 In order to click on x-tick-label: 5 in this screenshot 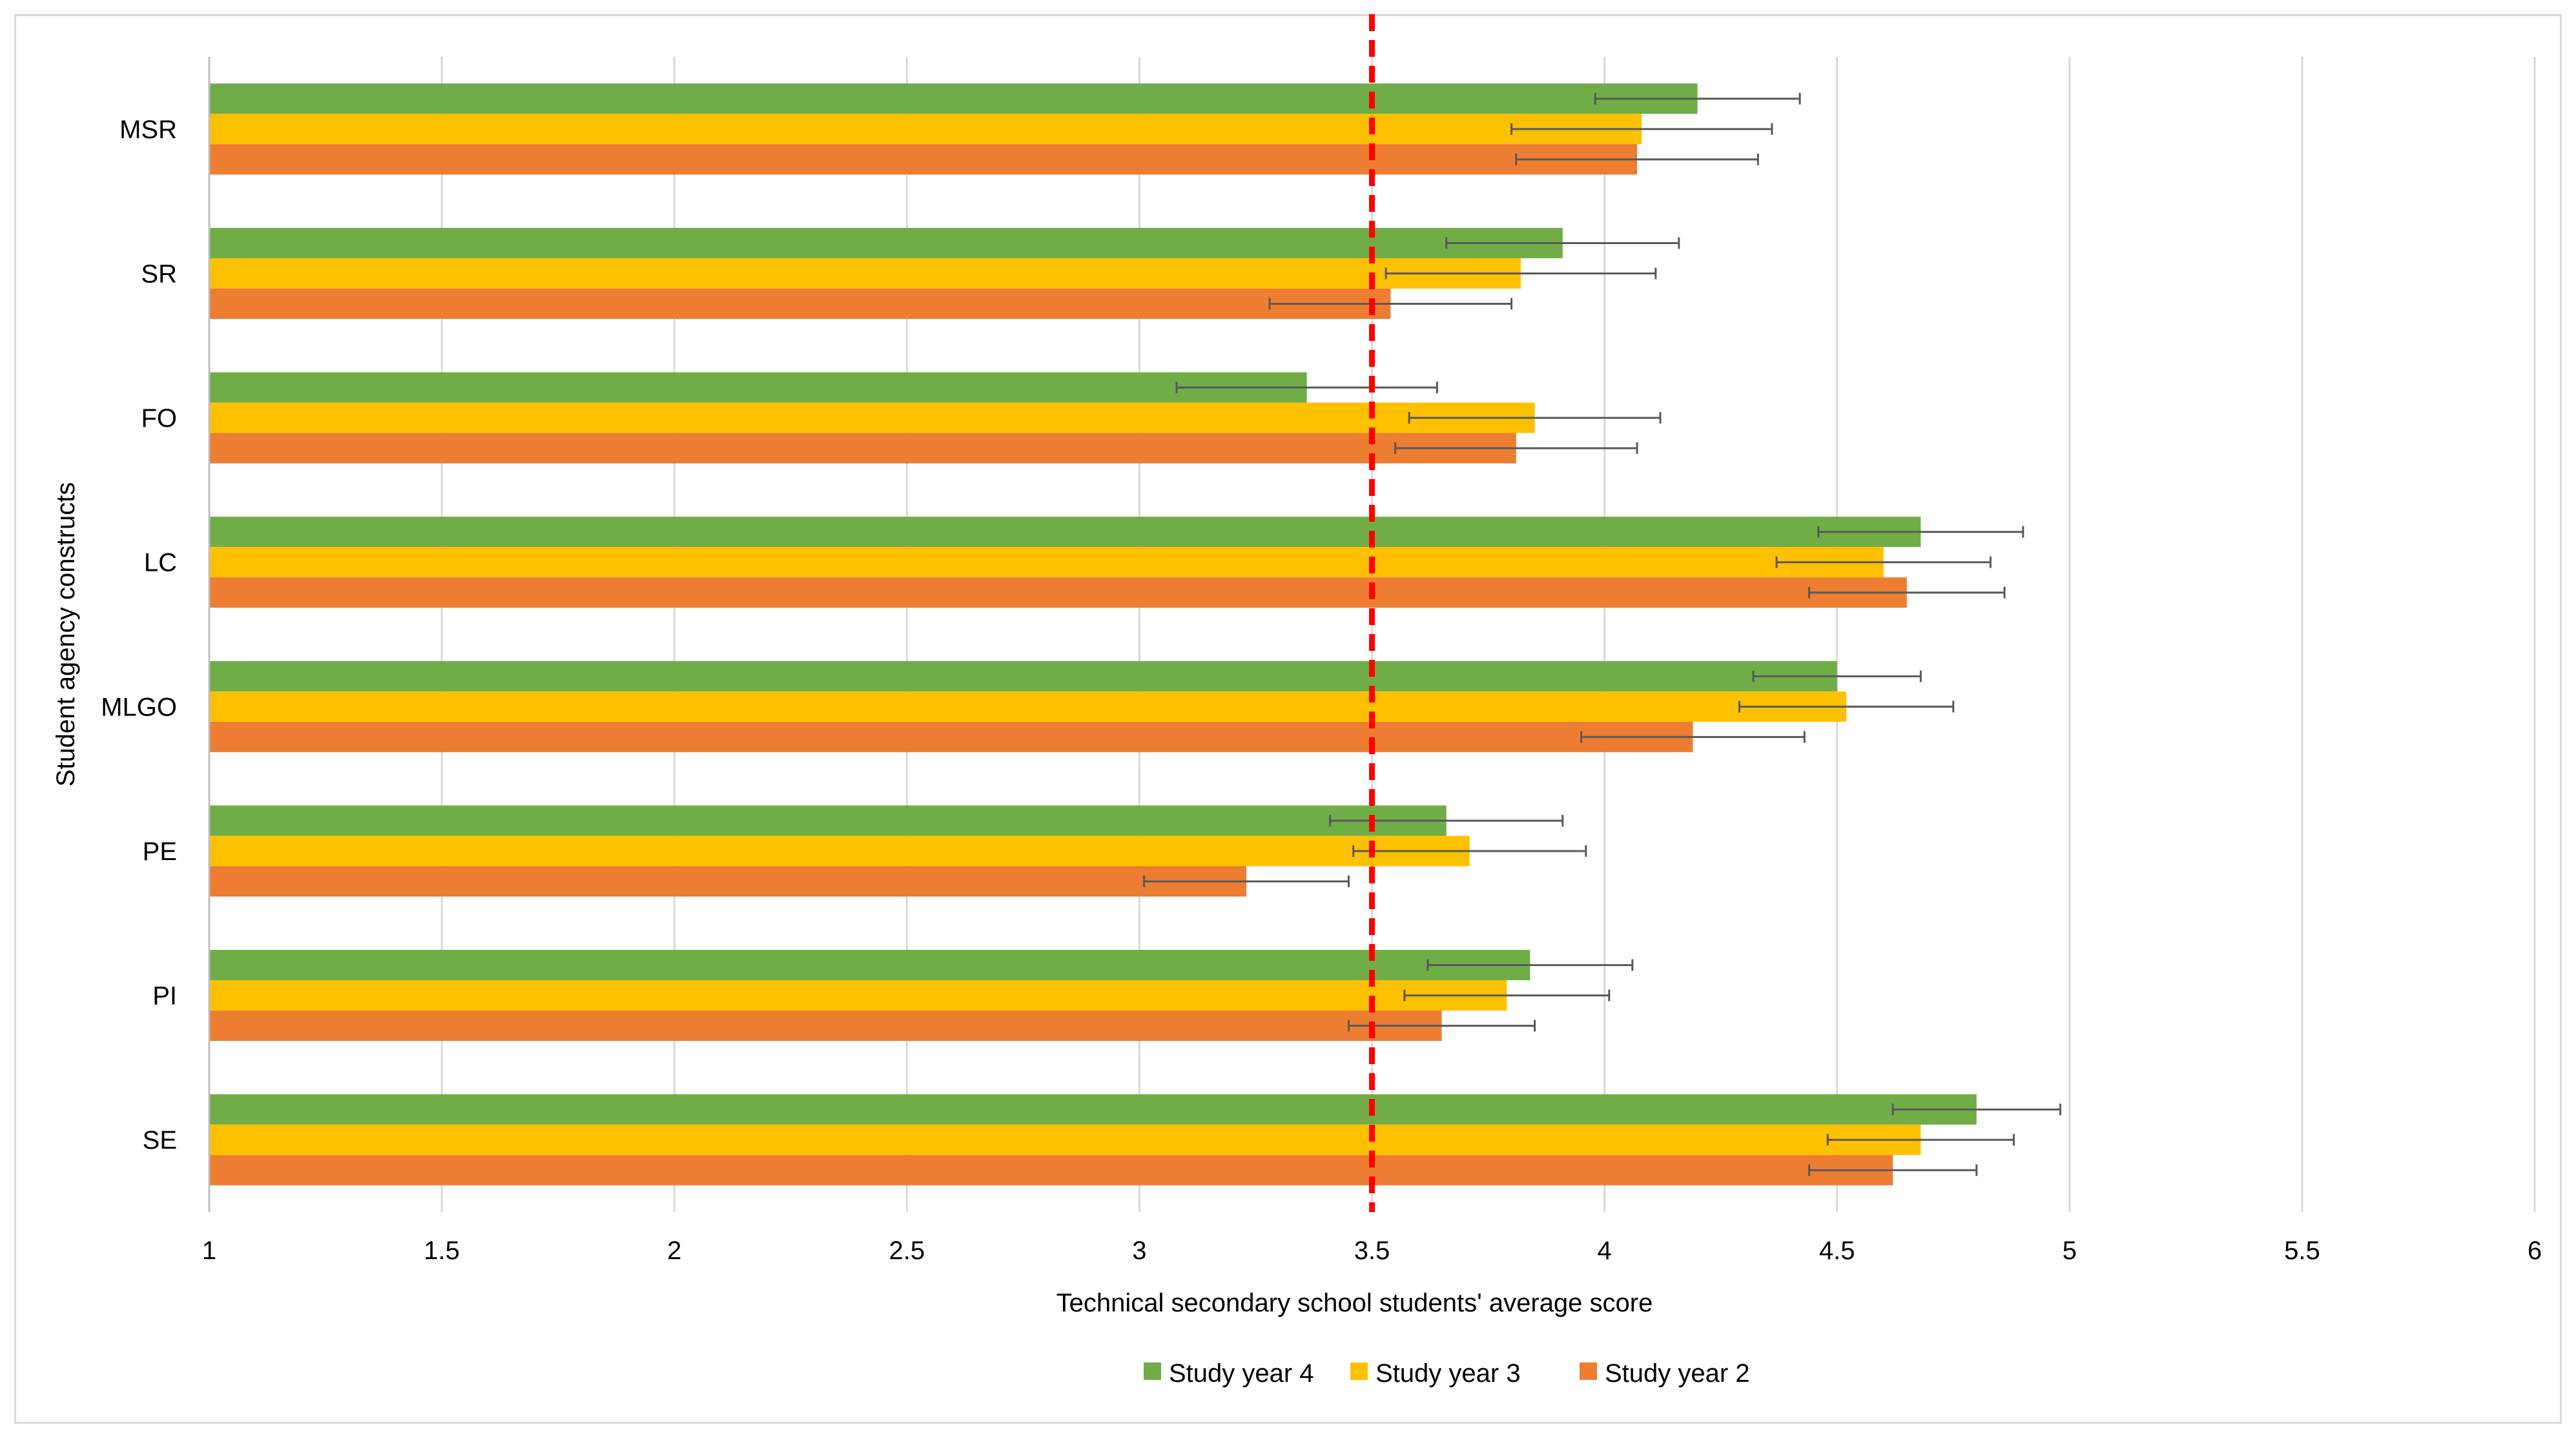, I will do `click(2070, 1251)`.